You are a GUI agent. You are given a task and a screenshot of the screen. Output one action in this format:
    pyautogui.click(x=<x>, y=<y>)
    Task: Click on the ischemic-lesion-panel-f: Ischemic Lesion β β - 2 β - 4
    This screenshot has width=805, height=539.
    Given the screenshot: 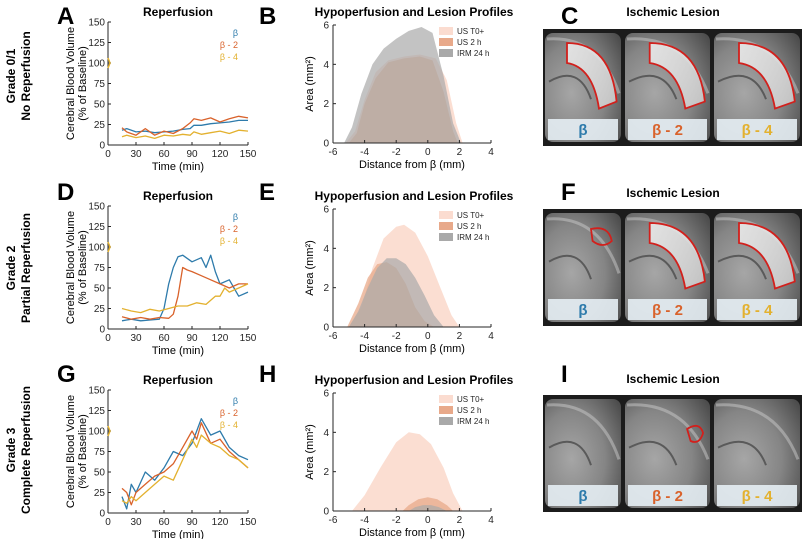 What is the action you would take?
    pyautogui.click(x=672, y=256)
    